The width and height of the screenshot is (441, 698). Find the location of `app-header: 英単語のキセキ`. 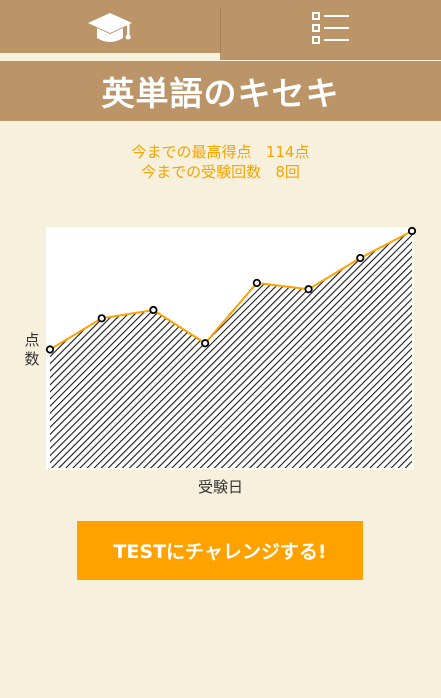

app-header: 英単語のキセキ is located at coordinates (220, 91).